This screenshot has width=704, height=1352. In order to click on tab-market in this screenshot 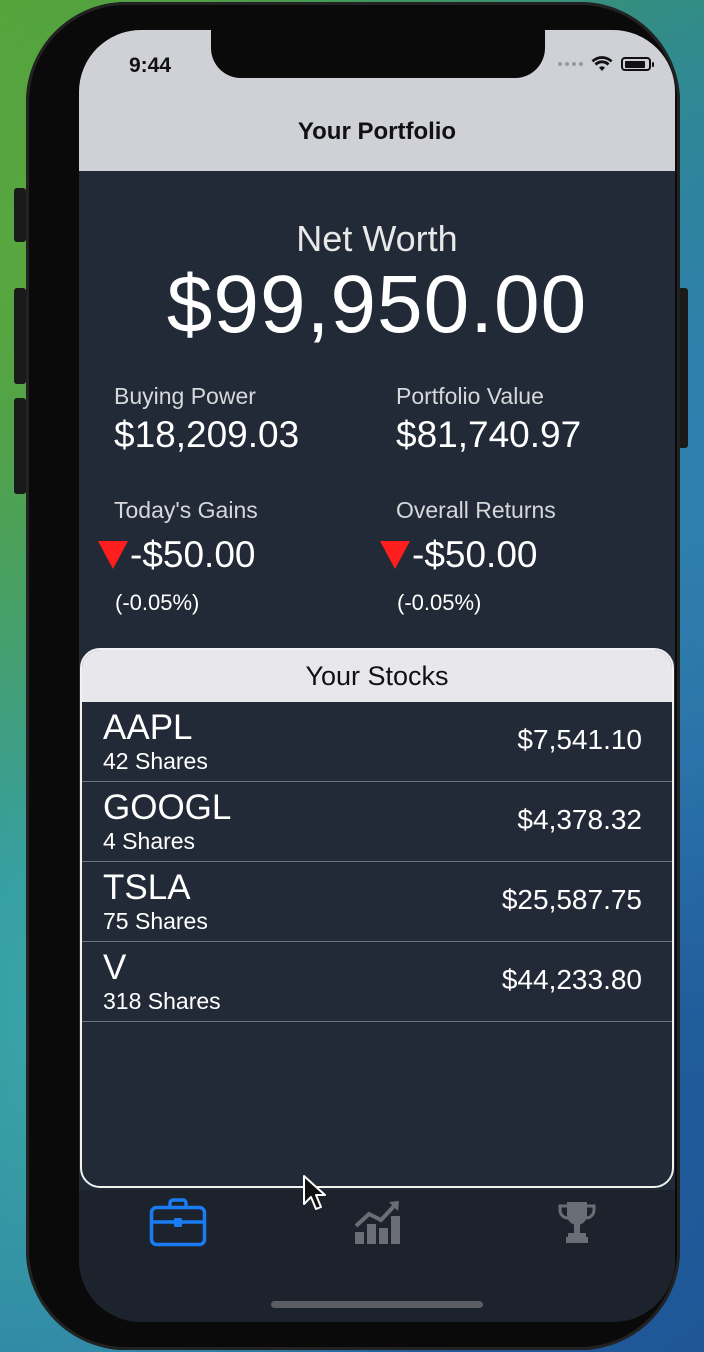, I will do `click(377, 1225)`.